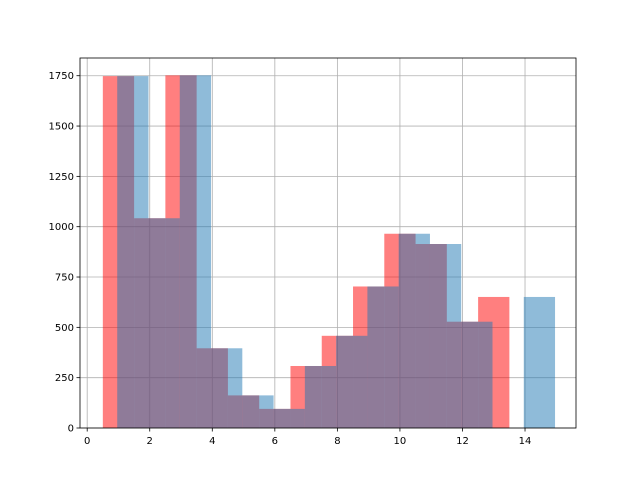 The width and height of the screenshot is (640, 480). What do you see at coordinates (212, 441) in the screenshot?
I see `x-tick-label: 4` at bounding box center [212, 441].